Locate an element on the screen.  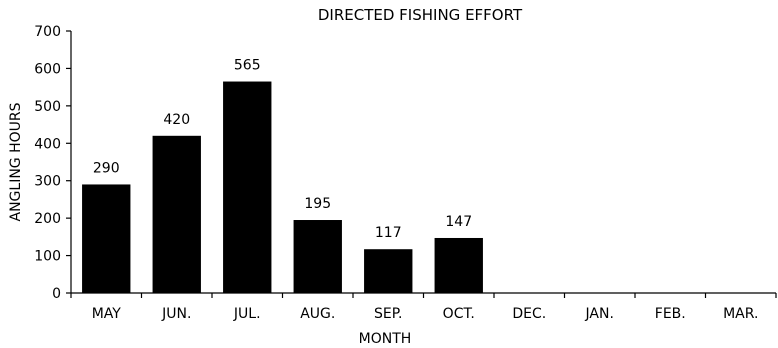
bar-sep is located at coordinates (388, 271).